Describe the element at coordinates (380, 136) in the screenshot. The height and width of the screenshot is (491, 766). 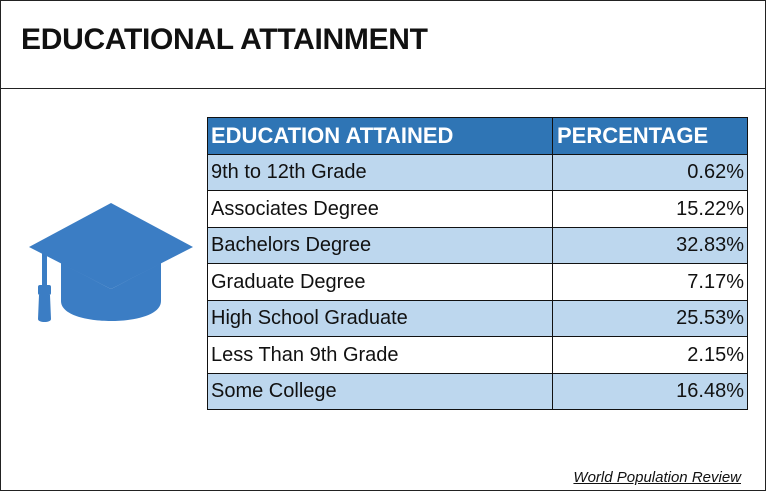
I see `column-header: EDUCATION ATTAINED` at that location.